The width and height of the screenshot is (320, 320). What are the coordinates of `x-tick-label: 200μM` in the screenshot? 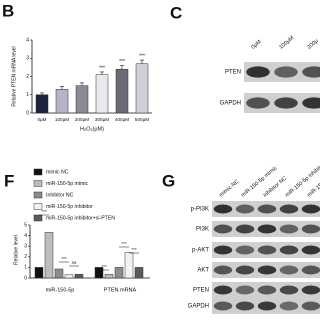 It's located at (82, 119).